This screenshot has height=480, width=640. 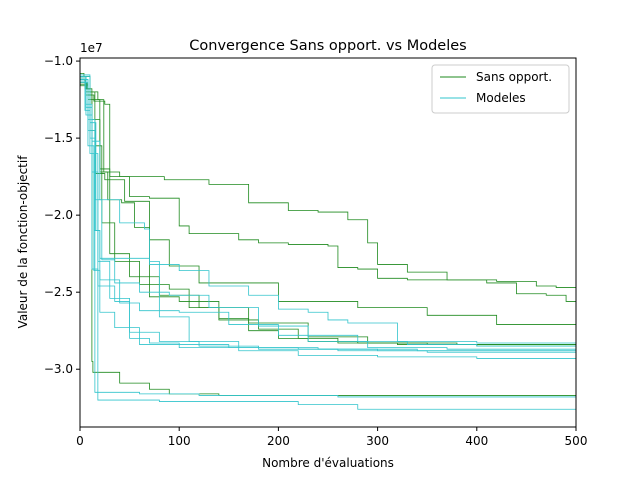 What do you see at coordinates (23, 242) in the screenshot?
I see `y-axis-label: Valeur de la fonction-objectif` at bounding box center [23, 242].